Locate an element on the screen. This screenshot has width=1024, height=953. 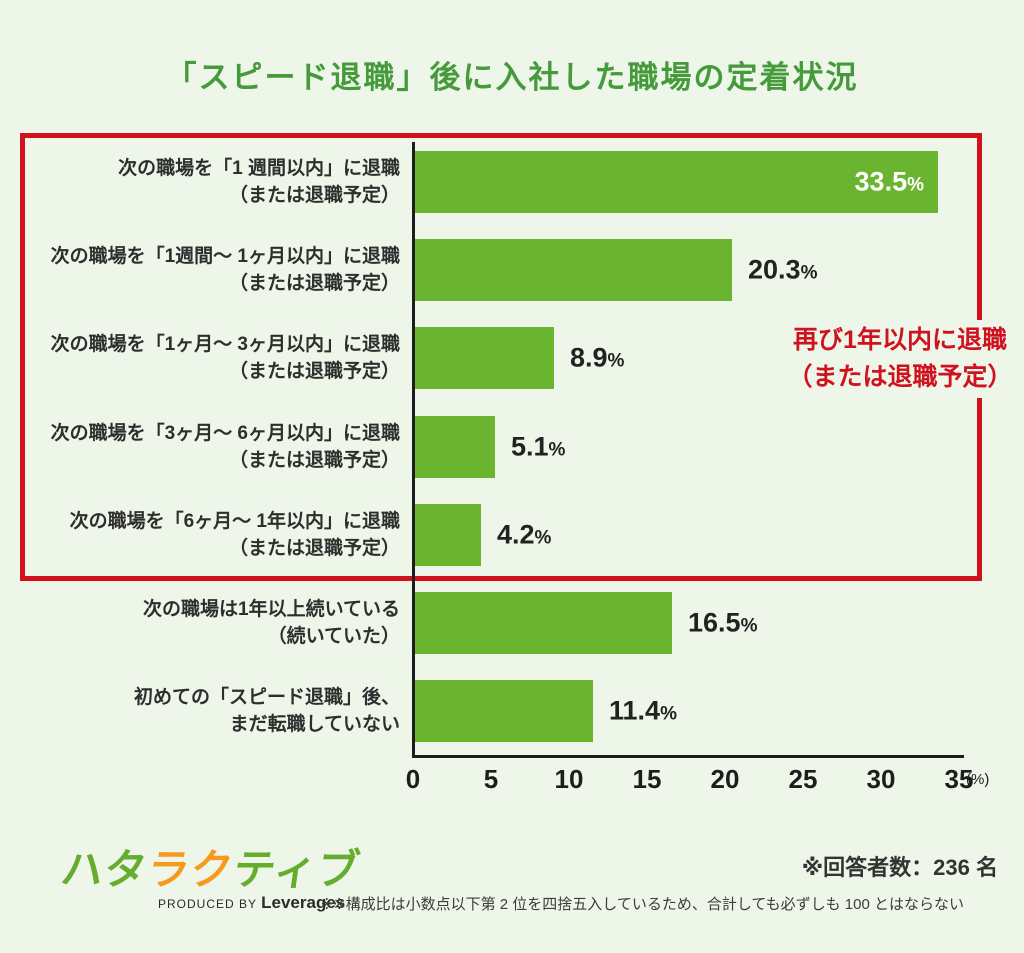
x-axis-unit-label: (%) is located at coordinates (978, 779).